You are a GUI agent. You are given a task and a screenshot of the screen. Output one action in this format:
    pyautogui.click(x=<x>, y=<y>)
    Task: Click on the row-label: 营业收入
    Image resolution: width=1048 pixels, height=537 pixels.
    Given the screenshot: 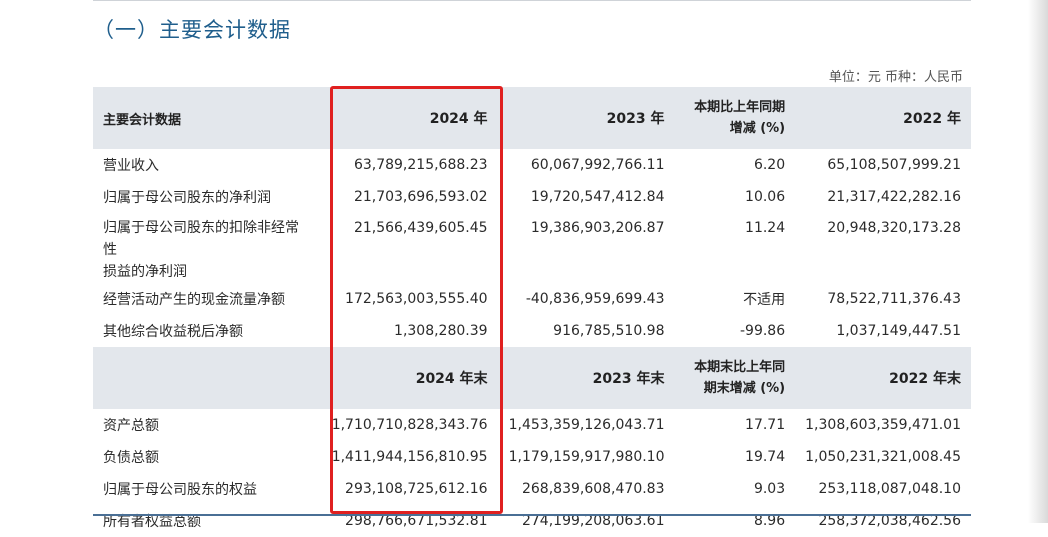 What is the action you would take?
    pyautogui.click(x=131, y=166)
    